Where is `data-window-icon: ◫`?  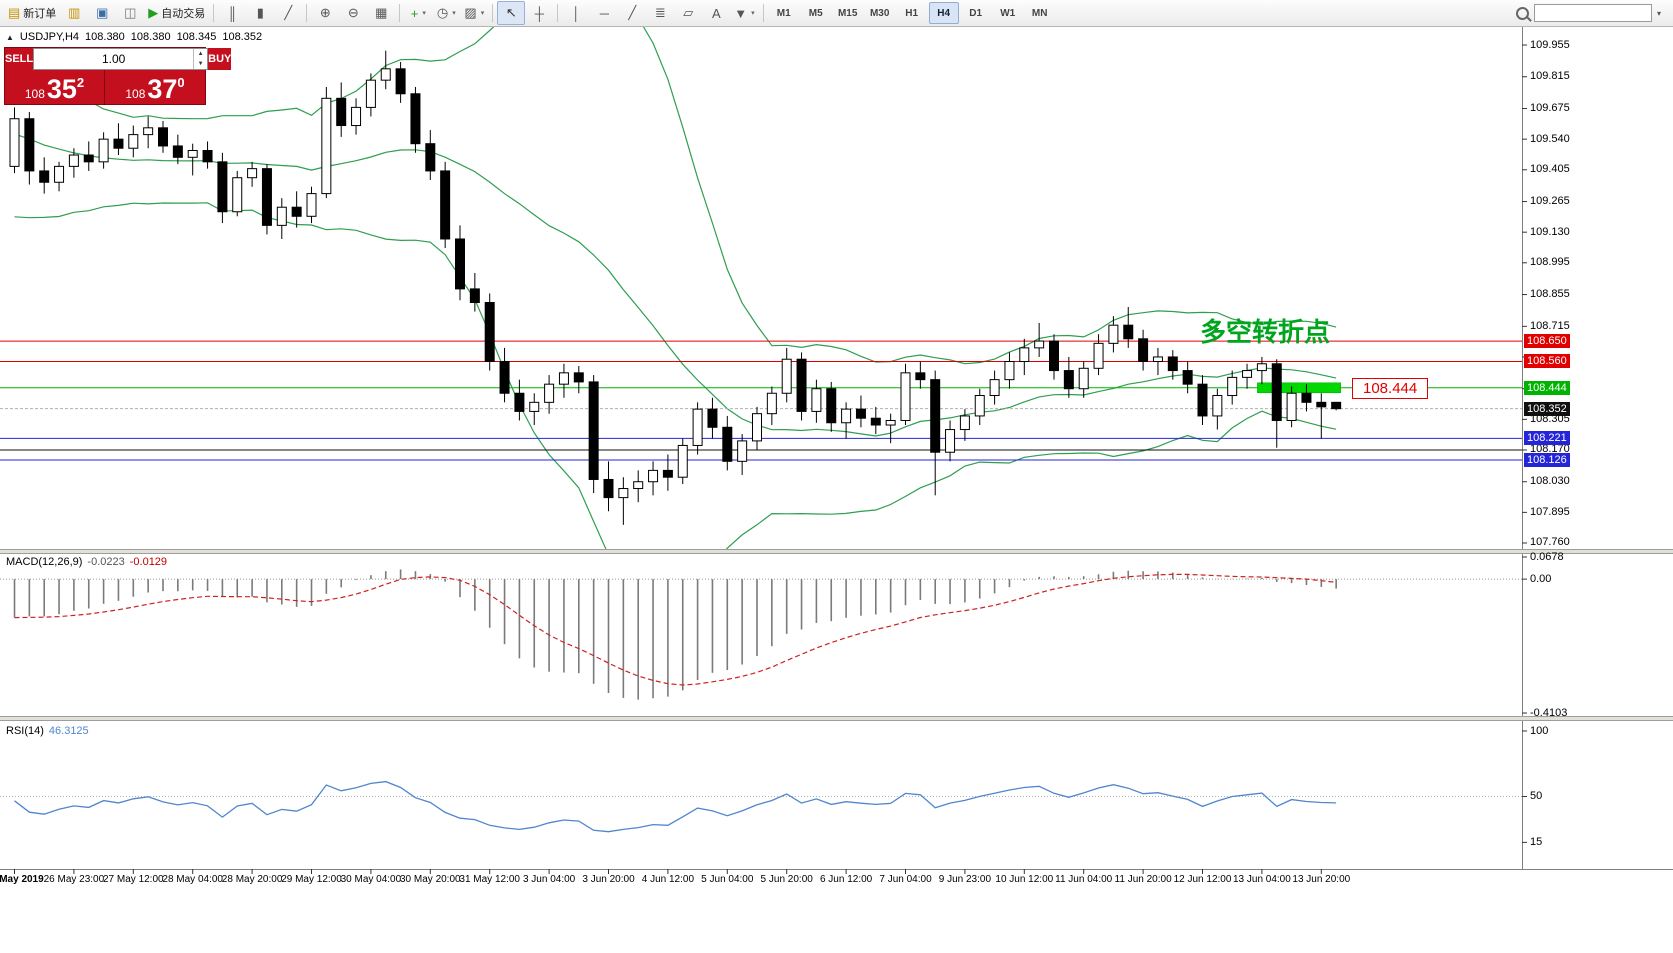 data-window-icon: ◫ is located at coordinates (130, 13).